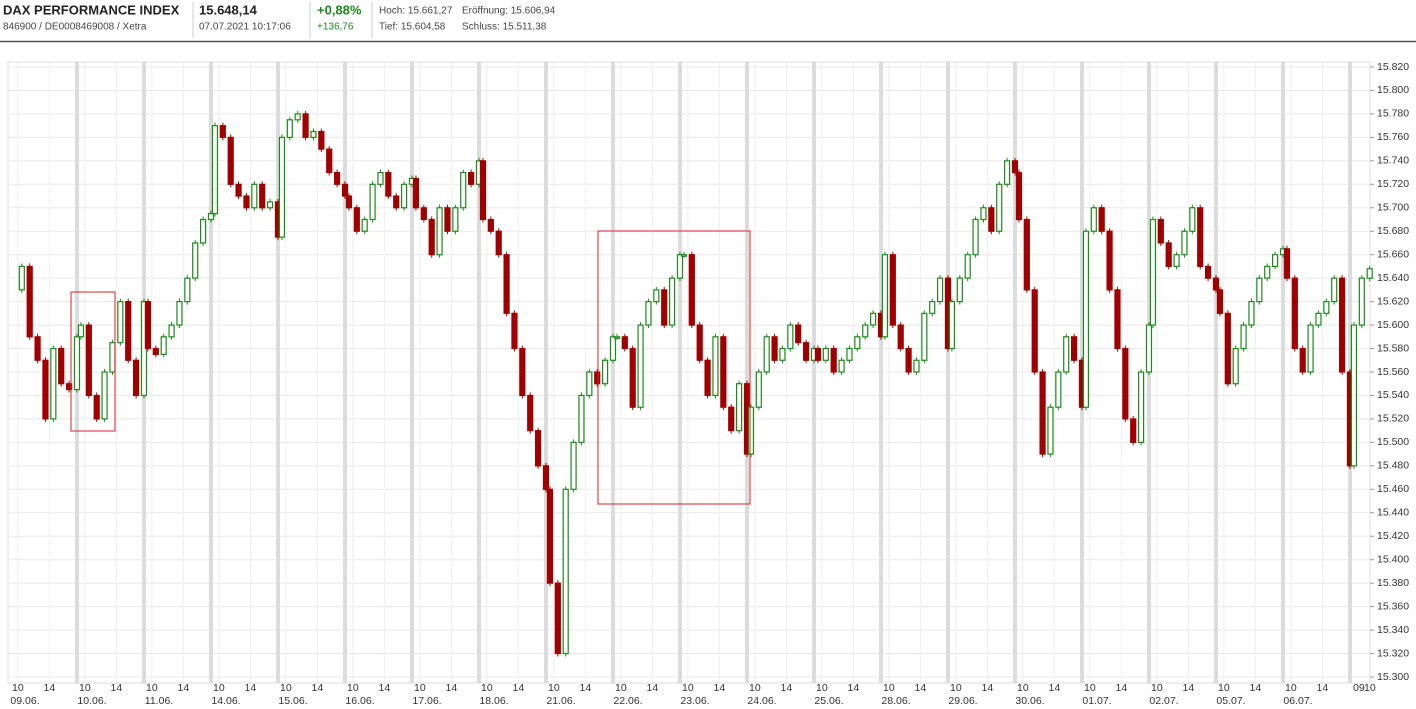  What do you see at coordinates (91, 9) in the screenshot?
I see `index-name: DAX PERFORMANCE INDEX` at bounding box center [91, 9].